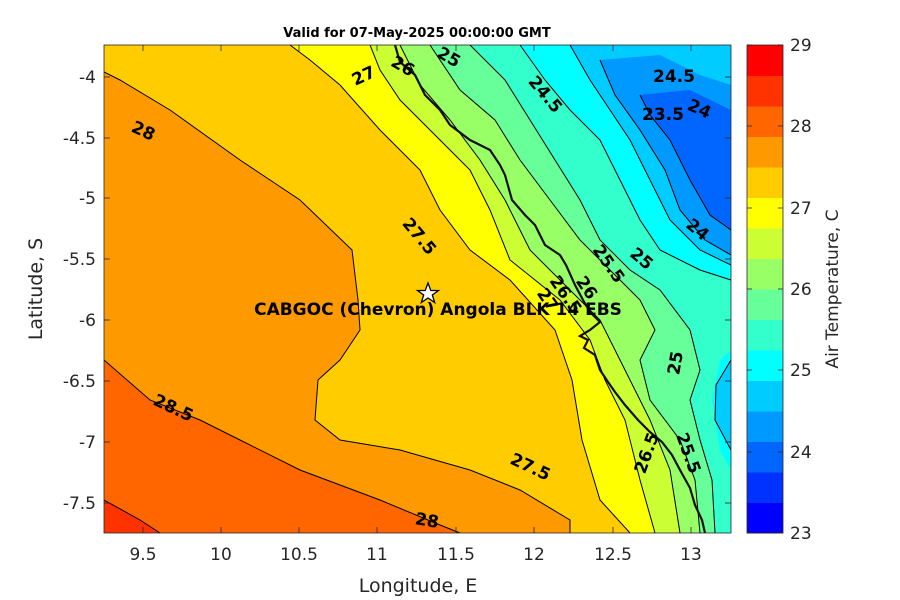  Describe the element at coordinates (428, 293) in the screenshot. I see `star-icon` at that location.